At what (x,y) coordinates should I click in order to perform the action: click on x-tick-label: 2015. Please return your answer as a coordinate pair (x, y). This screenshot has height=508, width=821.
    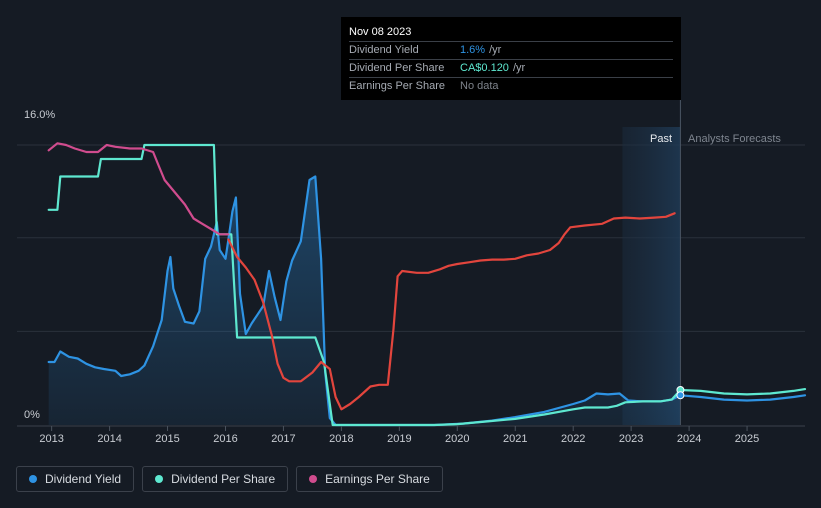
    Looking at the image, I should click on (167, 439).